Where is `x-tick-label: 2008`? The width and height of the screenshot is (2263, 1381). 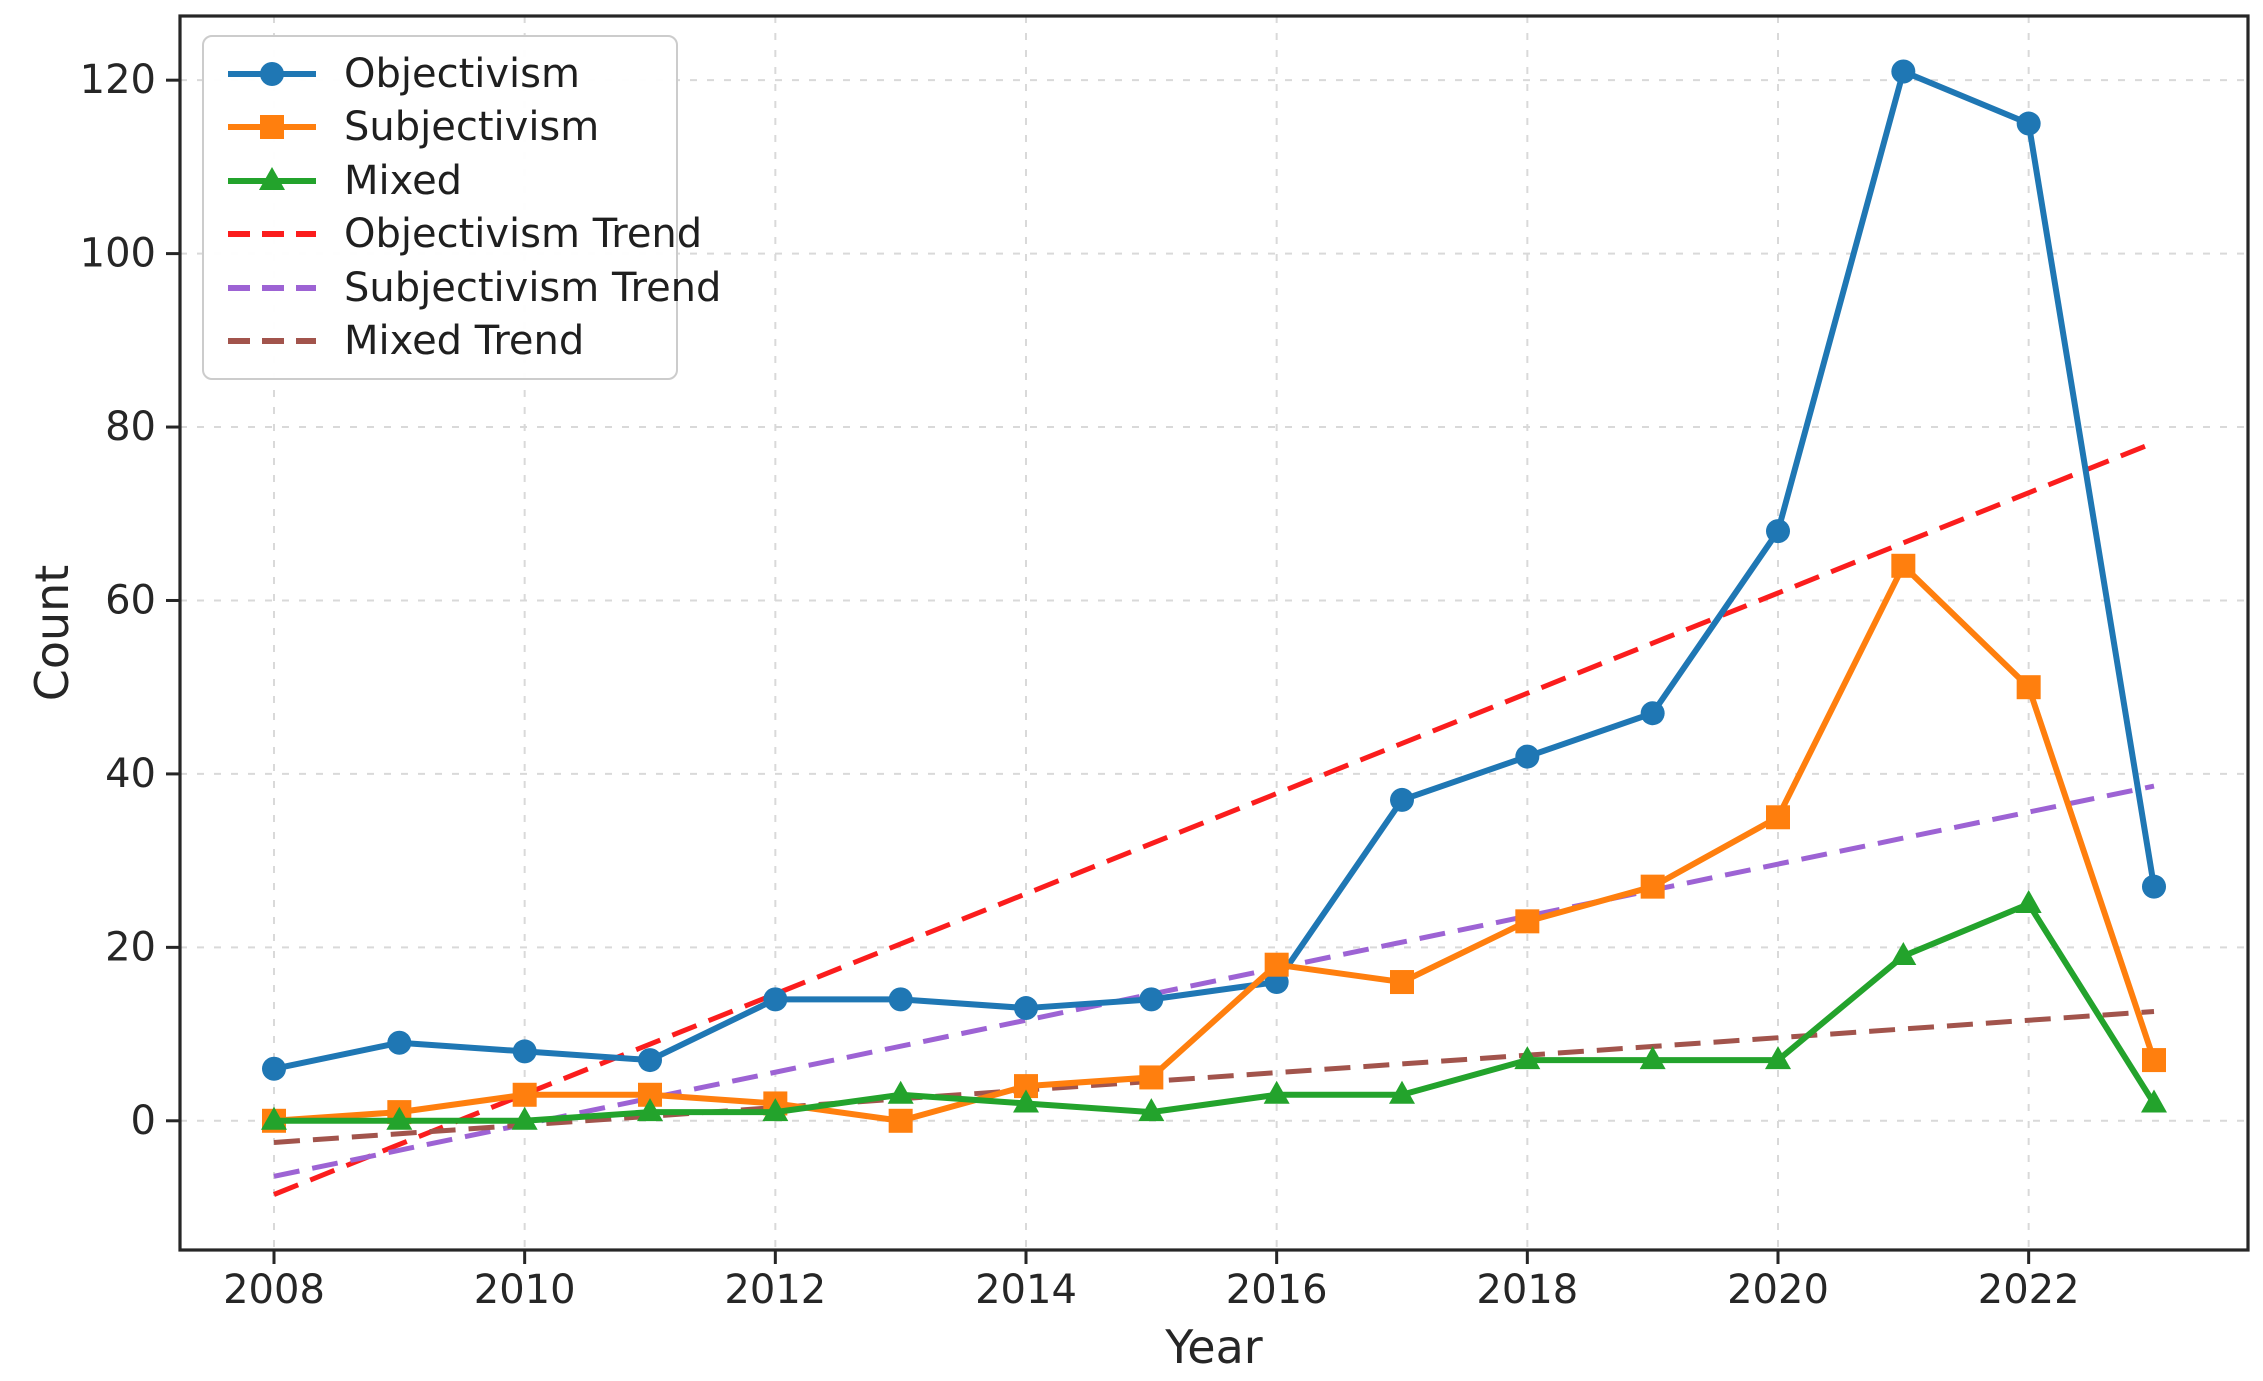
x-tick-label: 2008 is located at coordinates (274, 1290).